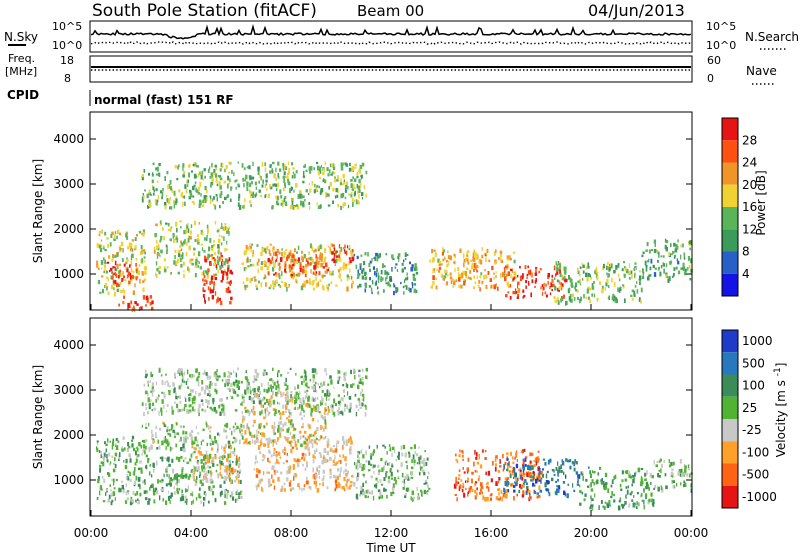  Describe the element at coordinates (772, 37) in the screenshot. I see `nsearch-label: N.Search` at that location.